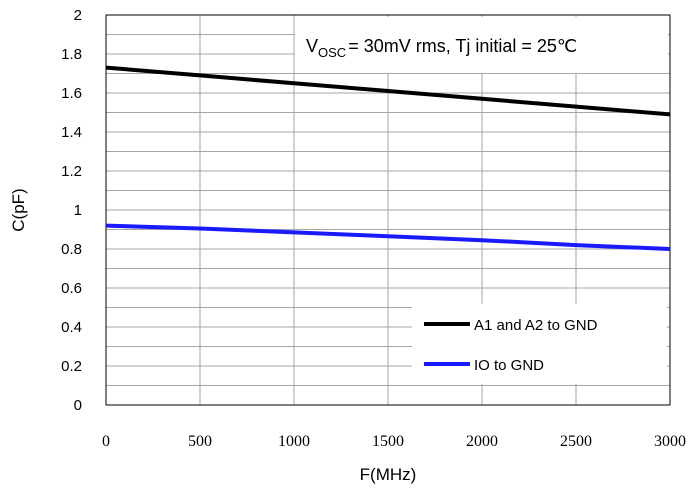  What do you see at coordinates (388, 474) in the screenshot?
I see `x-axis-label: F(MHz)` at bounding box center [388, 474].